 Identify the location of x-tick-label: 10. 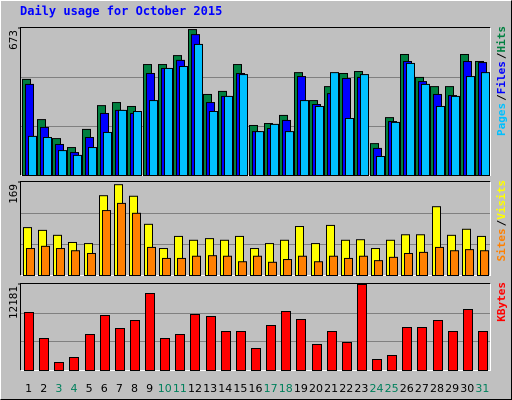
(165, 388).